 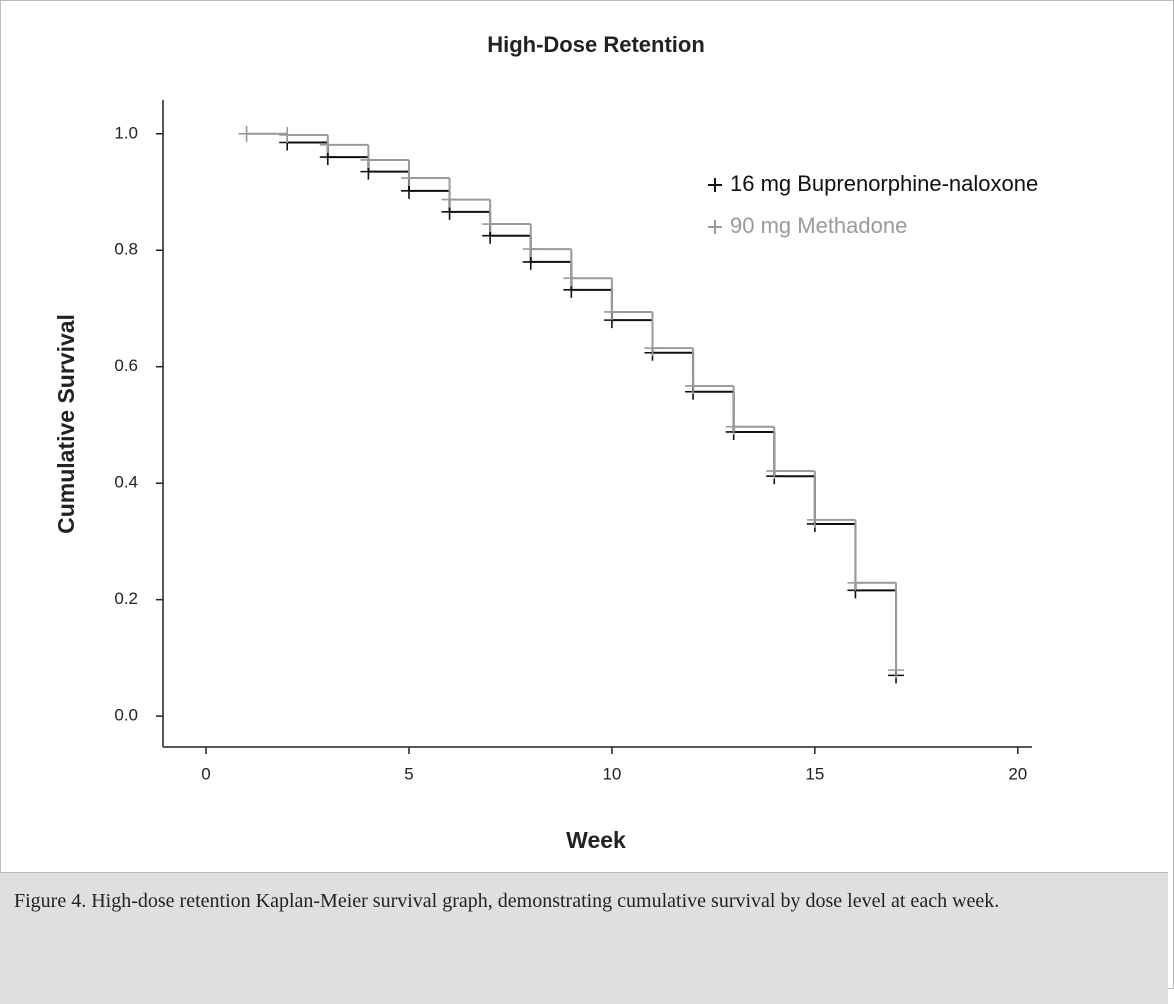 What do you see at coordinates (66, 424) in the screenshot?
I see `y-axis-label: Cumulative Survival` at bounding box center [66, 424].